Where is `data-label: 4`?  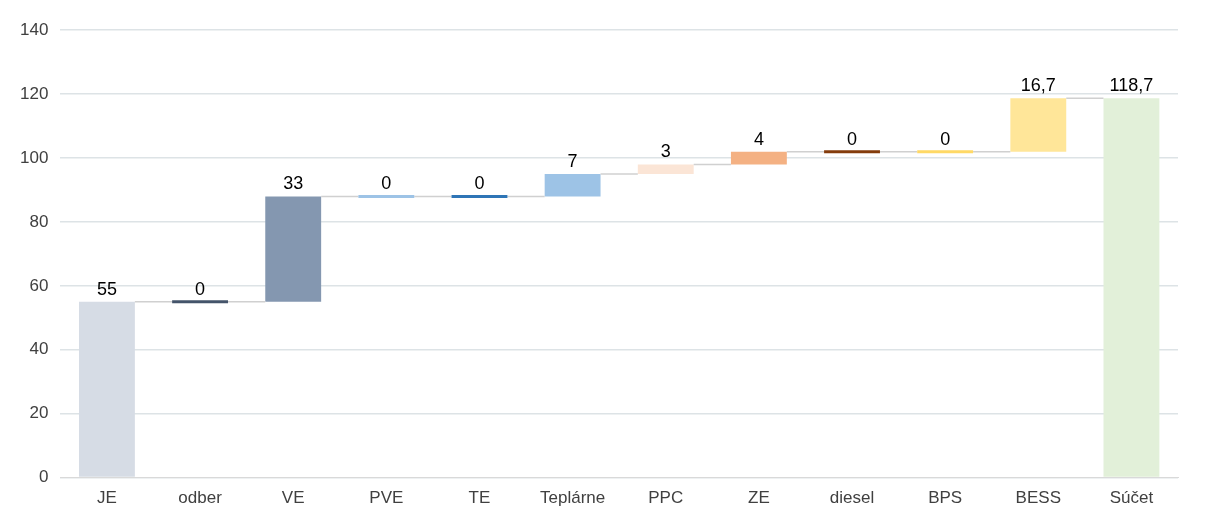
data-label: 4 is located at coordinates (758, 138).